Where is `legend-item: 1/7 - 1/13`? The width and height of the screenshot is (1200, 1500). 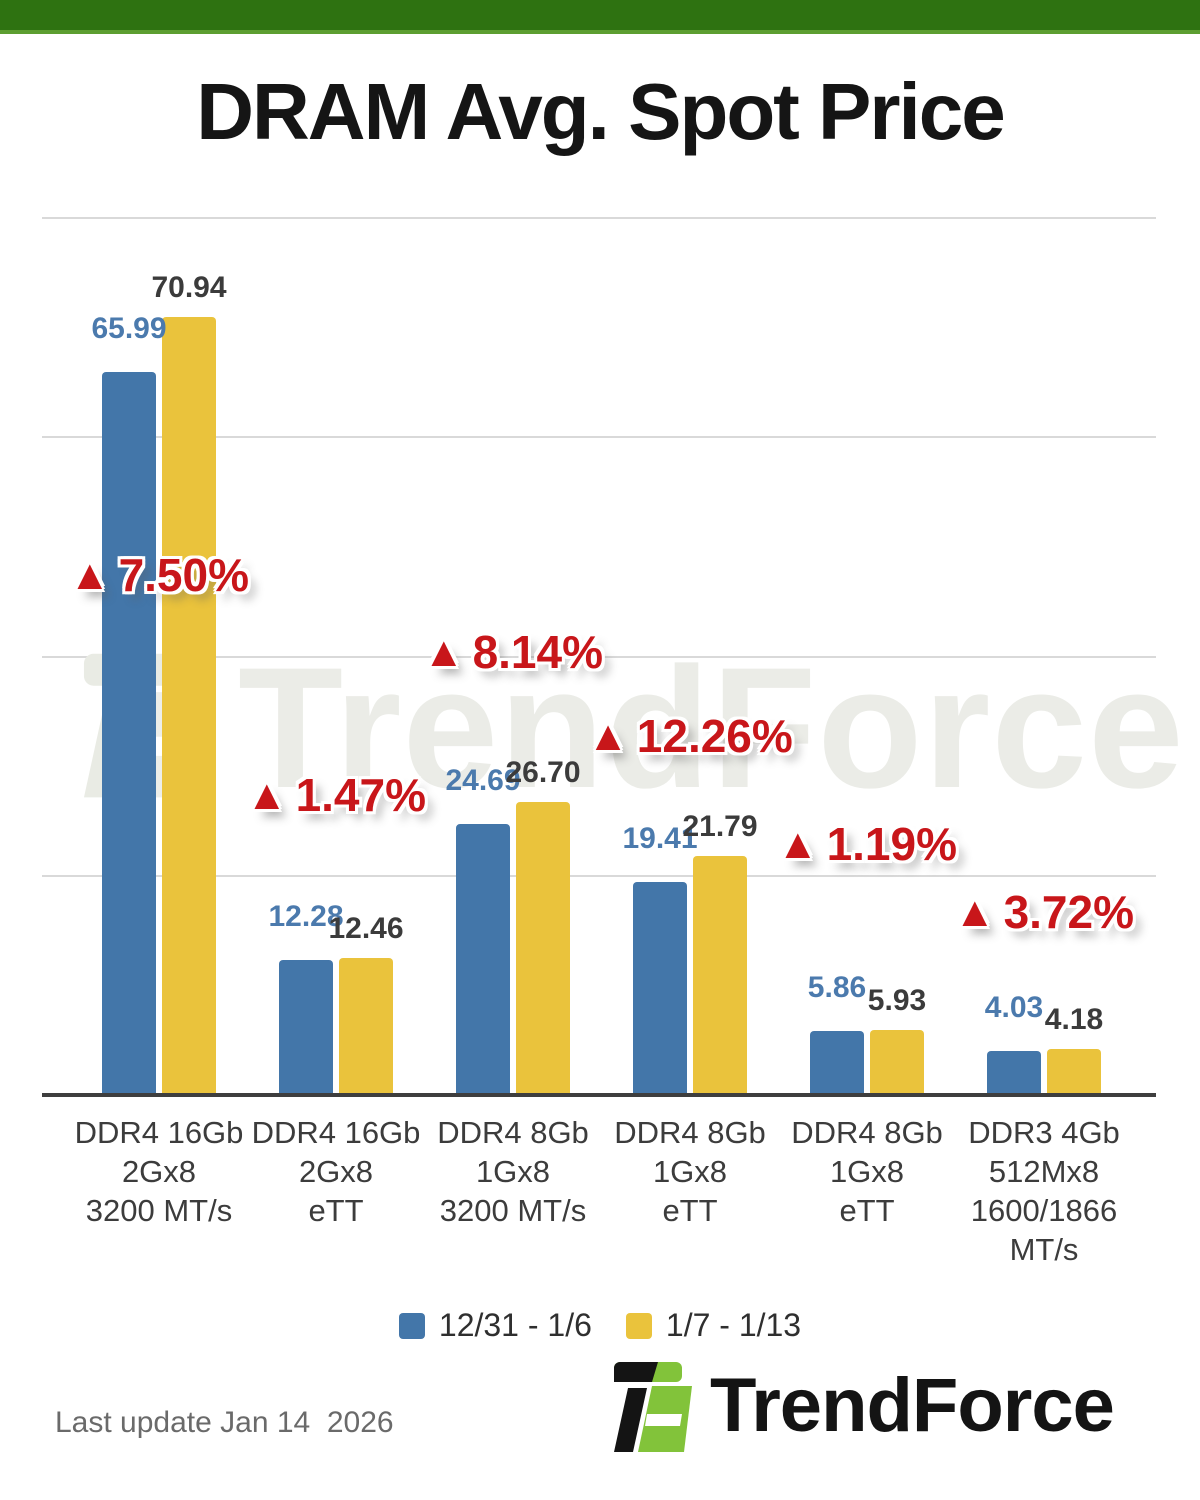 legend-item: 1/7 - 1/13 is located at coordinates (713, 1325).